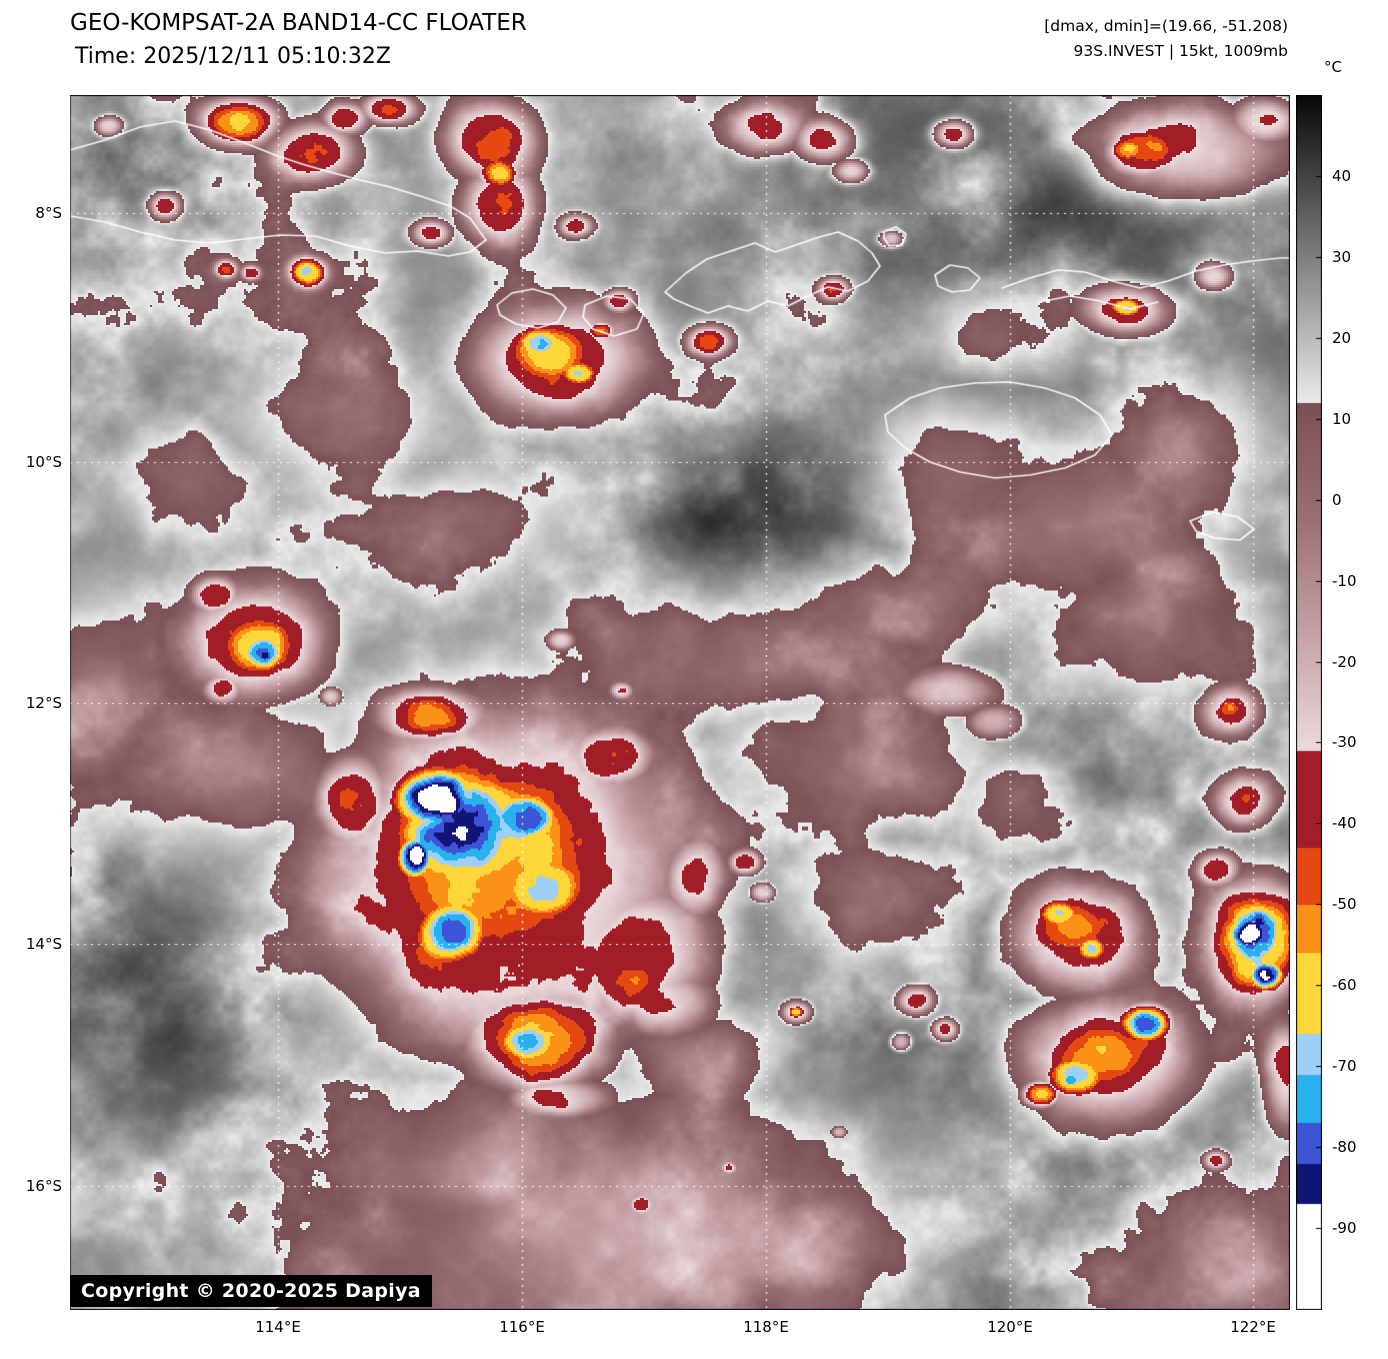  Describe the element at coordinates (1253, 1327) in the screenshot. I see `lon-tick-label: 122°E` at that location.